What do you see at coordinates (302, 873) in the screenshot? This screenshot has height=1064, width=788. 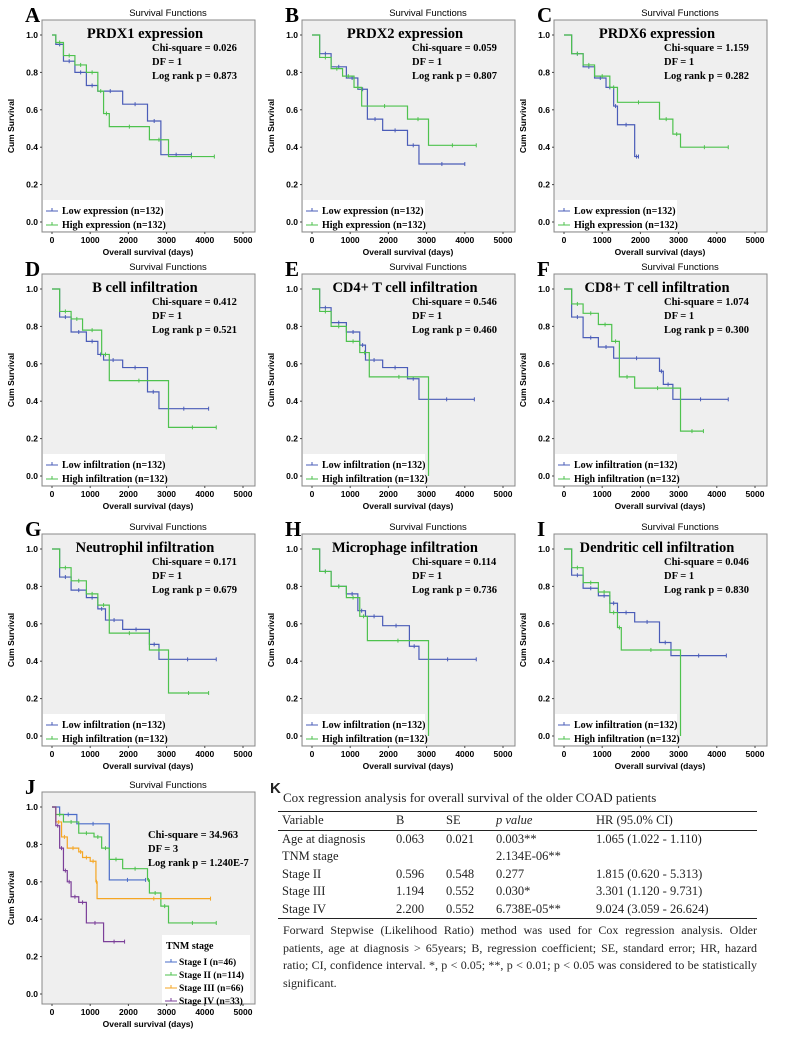 I see `table-cell: Stage II` at bounding box center [302, 873].